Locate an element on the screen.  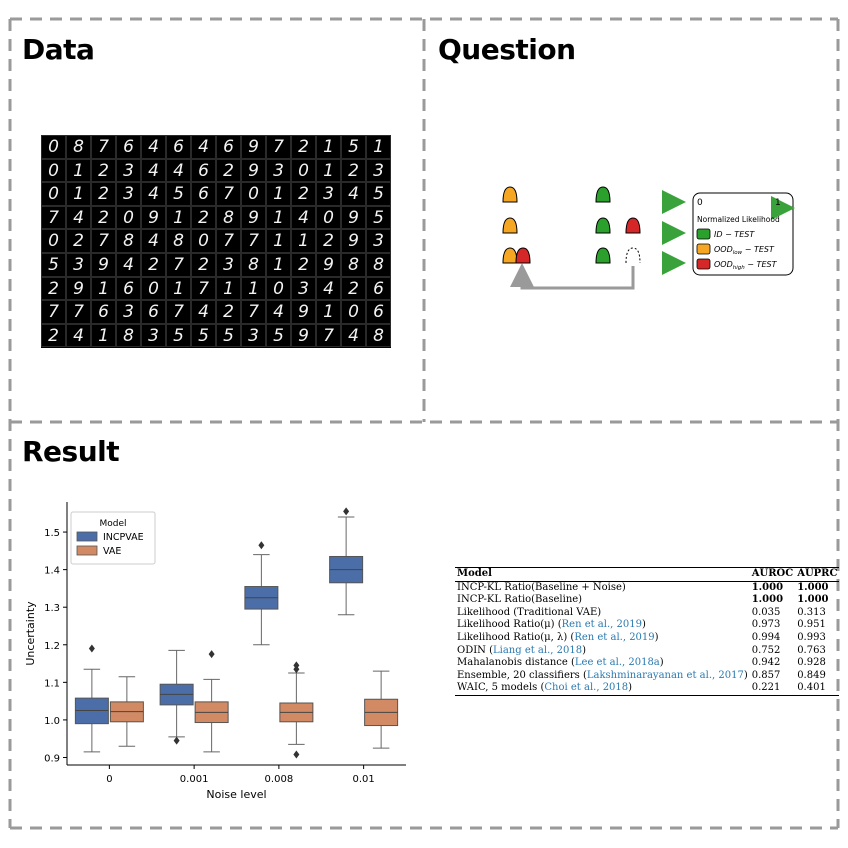
x-tick-label: 0.008 is located at coordinates (279, 779).